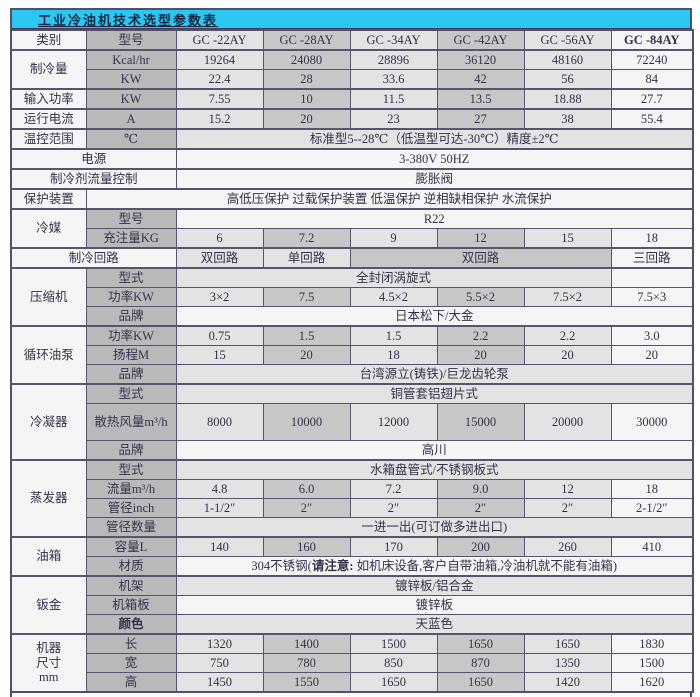  Describe the element at coordinates (48, 297) in the screenshot. I see `category-cell: 压缩机` at that location.